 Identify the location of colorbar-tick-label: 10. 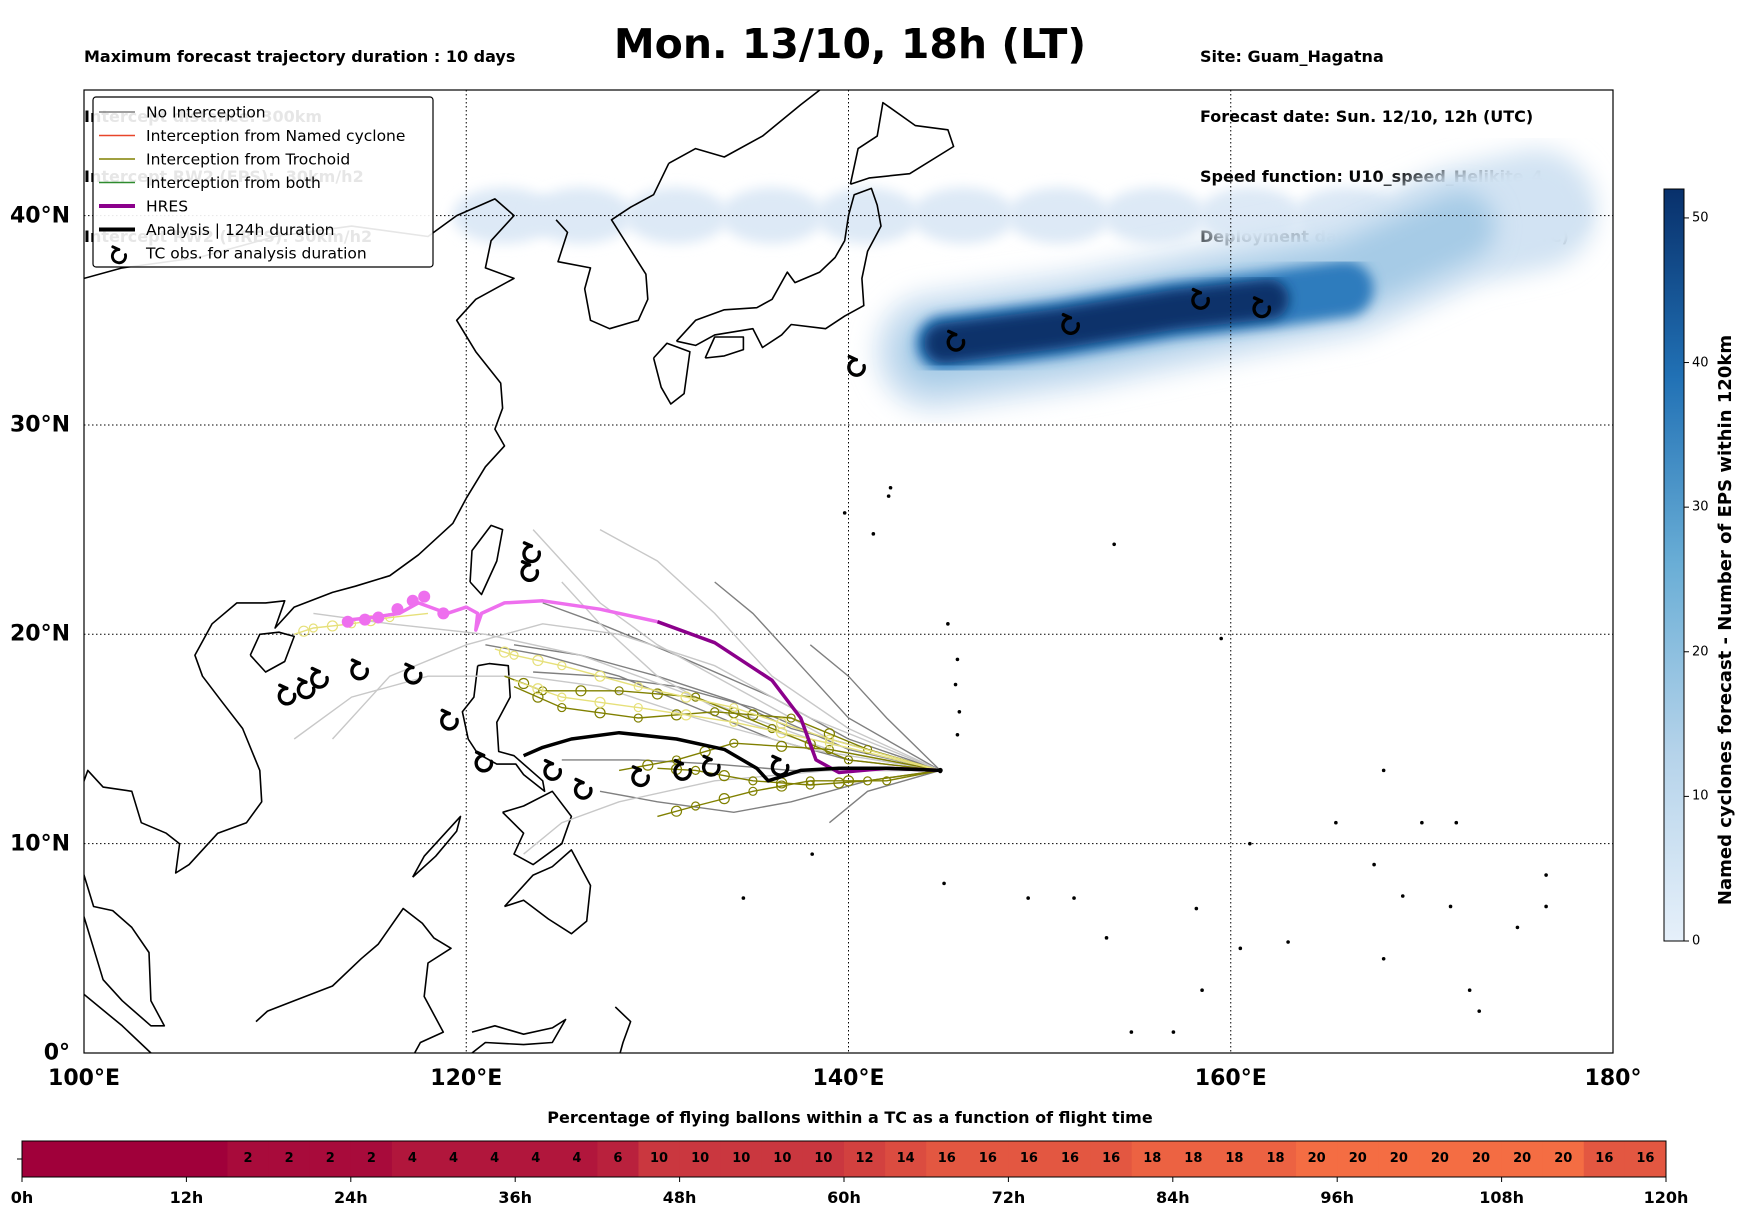
(1700, 796).